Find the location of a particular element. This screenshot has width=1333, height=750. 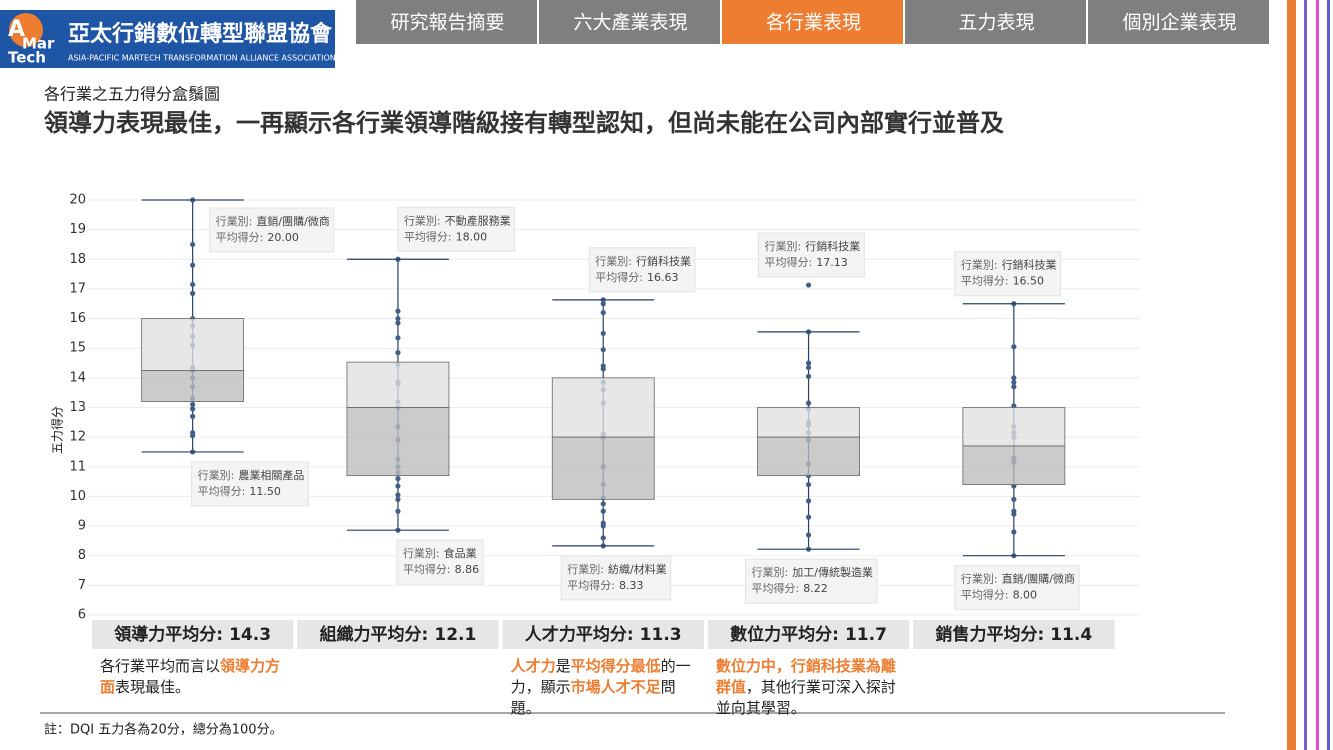

y-axis-label: 五力得分 is located at coordinates (57, 430).